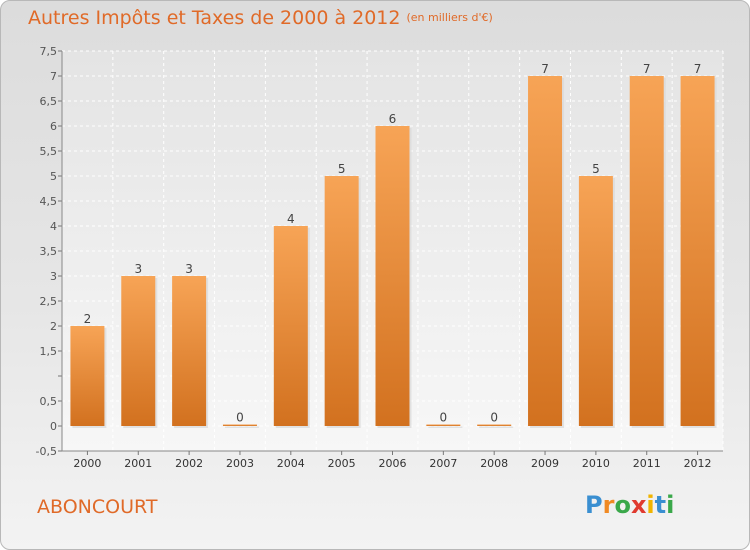  I want to click on logo-letter: r, so click(608, 505).